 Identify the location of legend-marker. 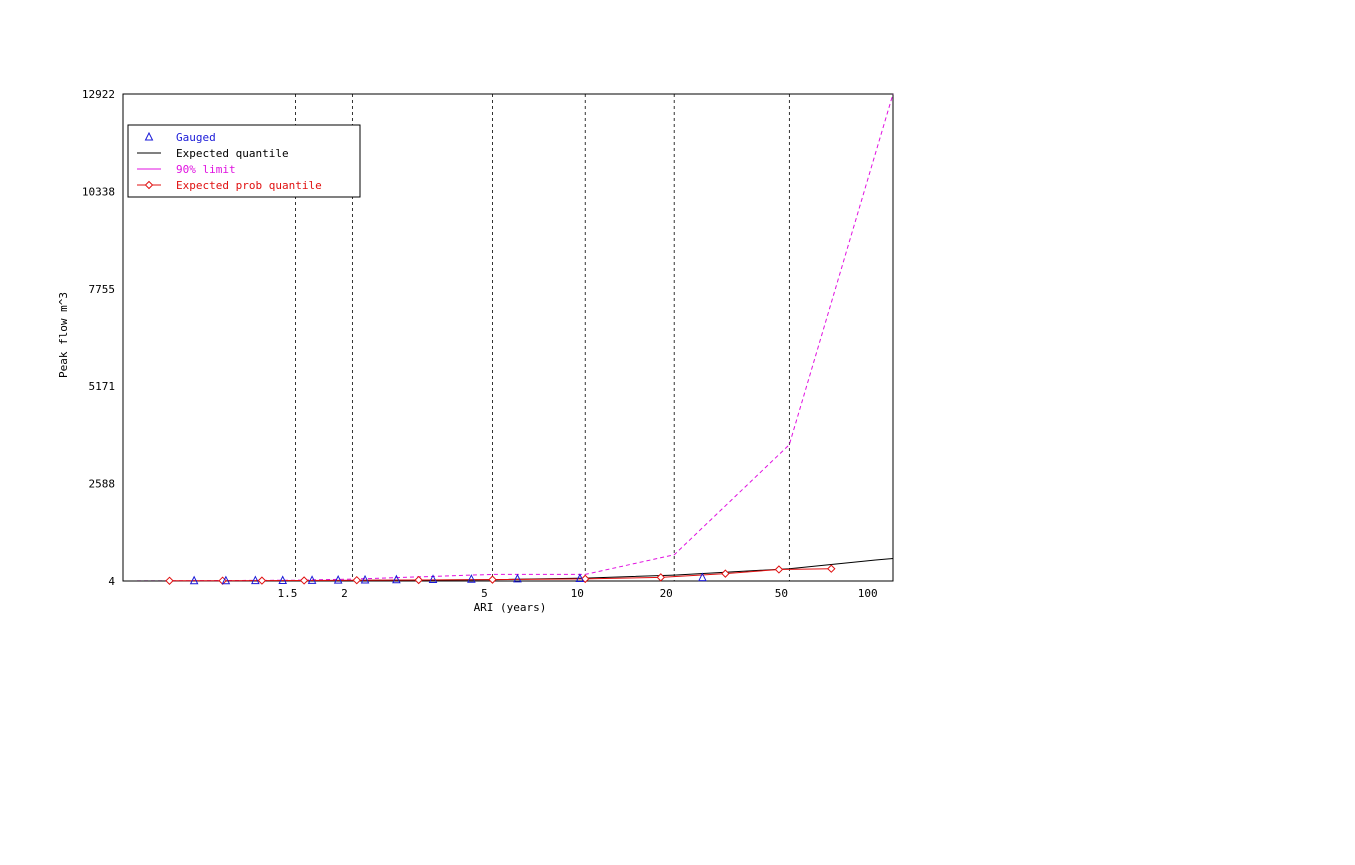
(149, 185).